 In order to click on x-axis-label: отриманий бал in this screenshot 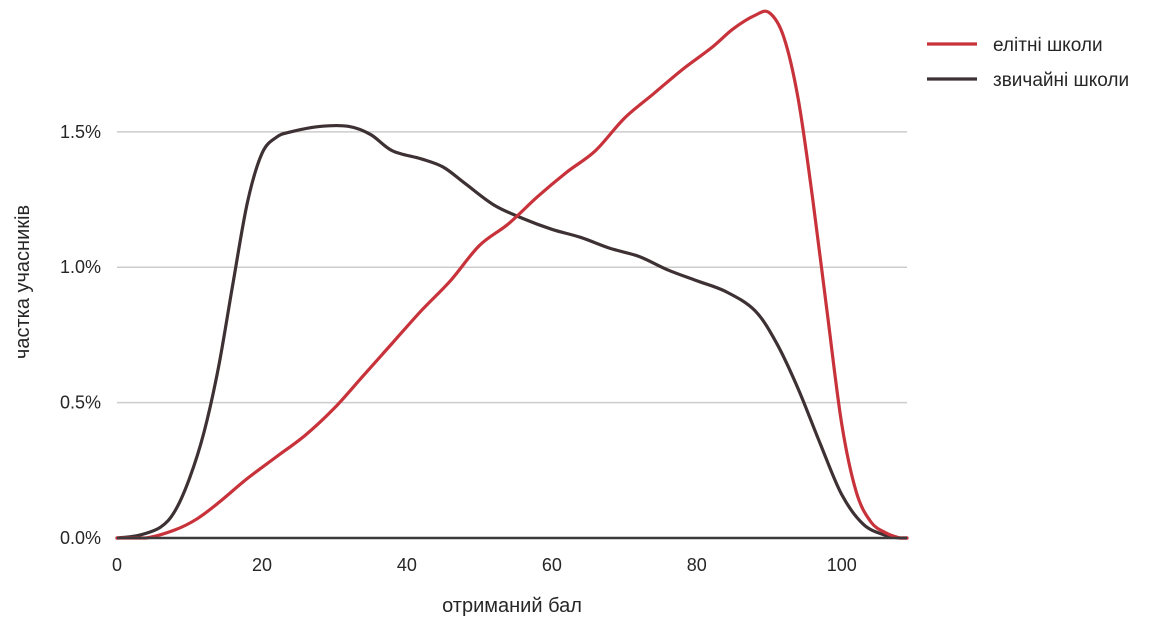, I will do `click(512, 606)`.